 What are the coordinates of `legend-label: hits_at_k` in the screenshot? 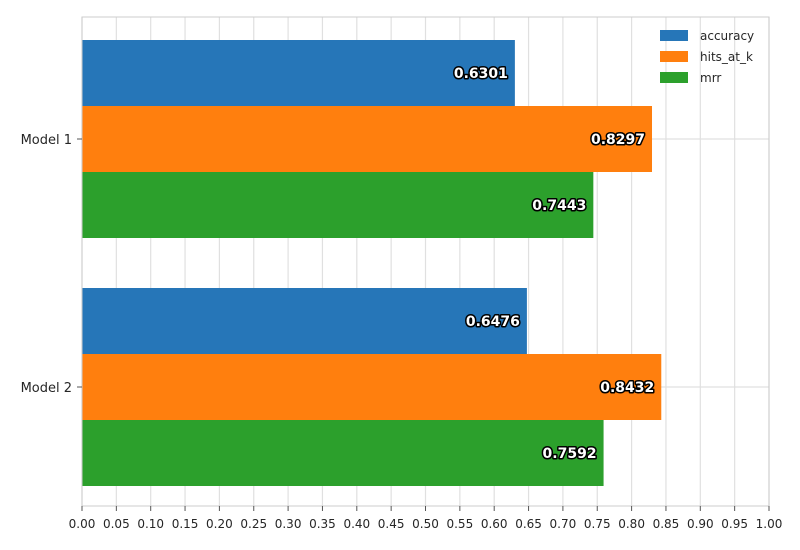 It's located at (726, 57).